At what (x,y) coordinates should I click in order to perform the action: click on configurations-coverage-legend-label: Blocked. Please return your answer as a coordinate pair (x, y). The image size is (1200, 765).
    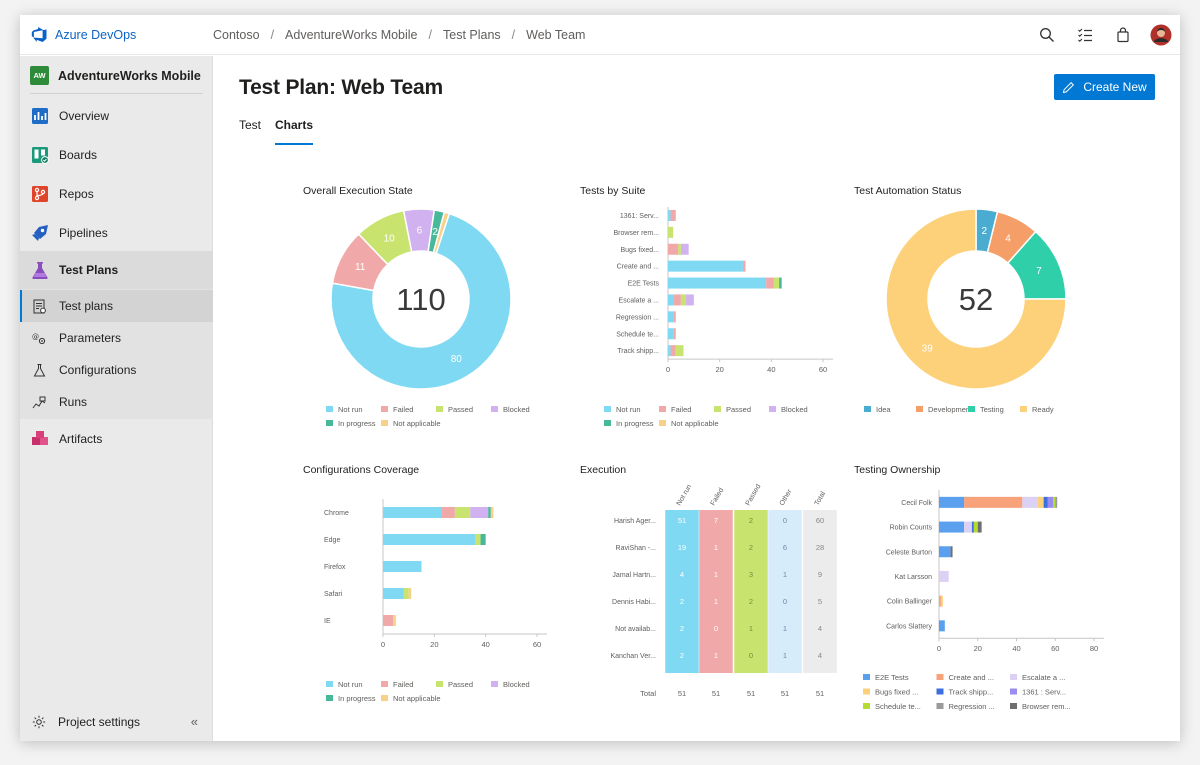
    Looking at the image, I should click on (516, 684).